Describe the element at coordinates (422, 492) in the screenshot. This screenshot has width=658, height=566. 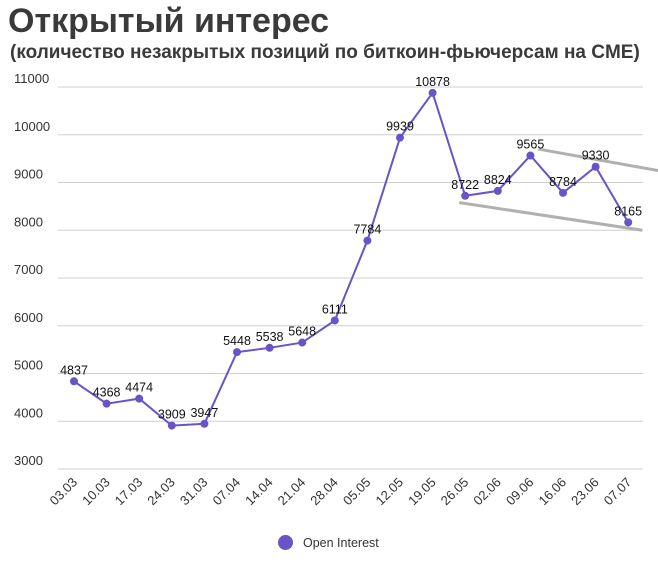
I see `x-tick-label: 19.05` at that location.